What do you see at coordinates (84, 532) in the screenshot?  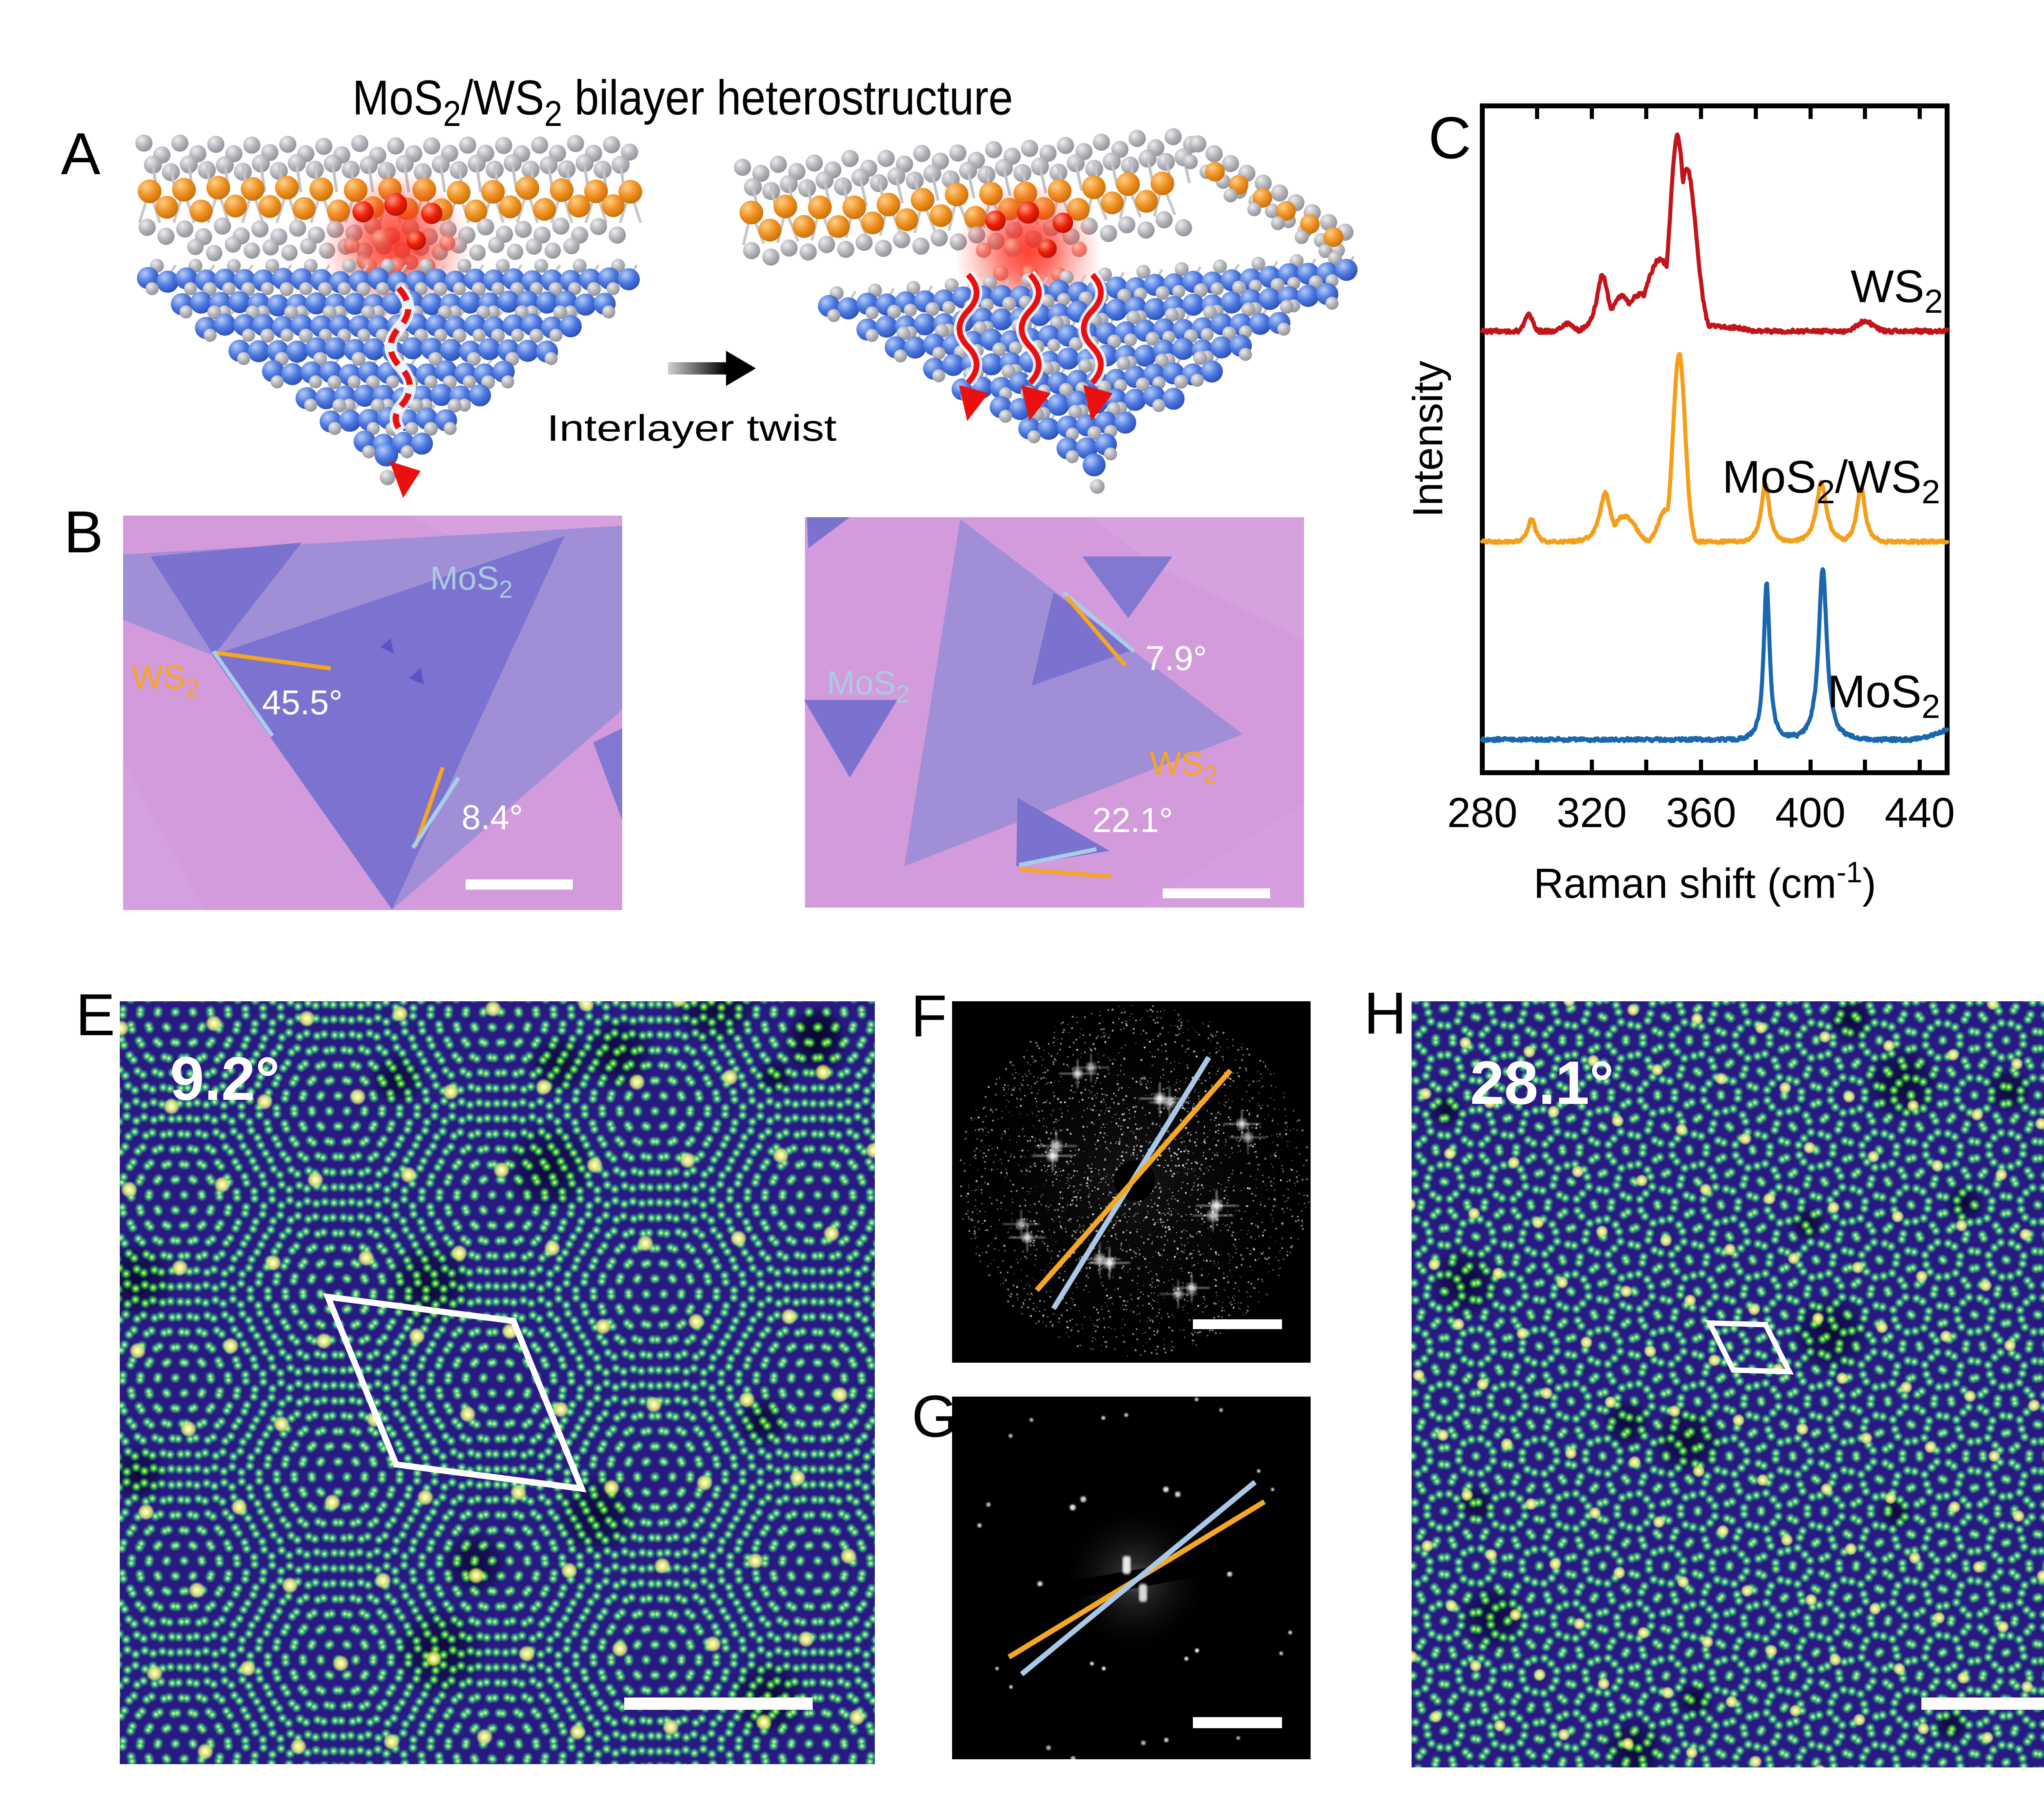 I see `svg-text: B` at bounding box center [84, 532].